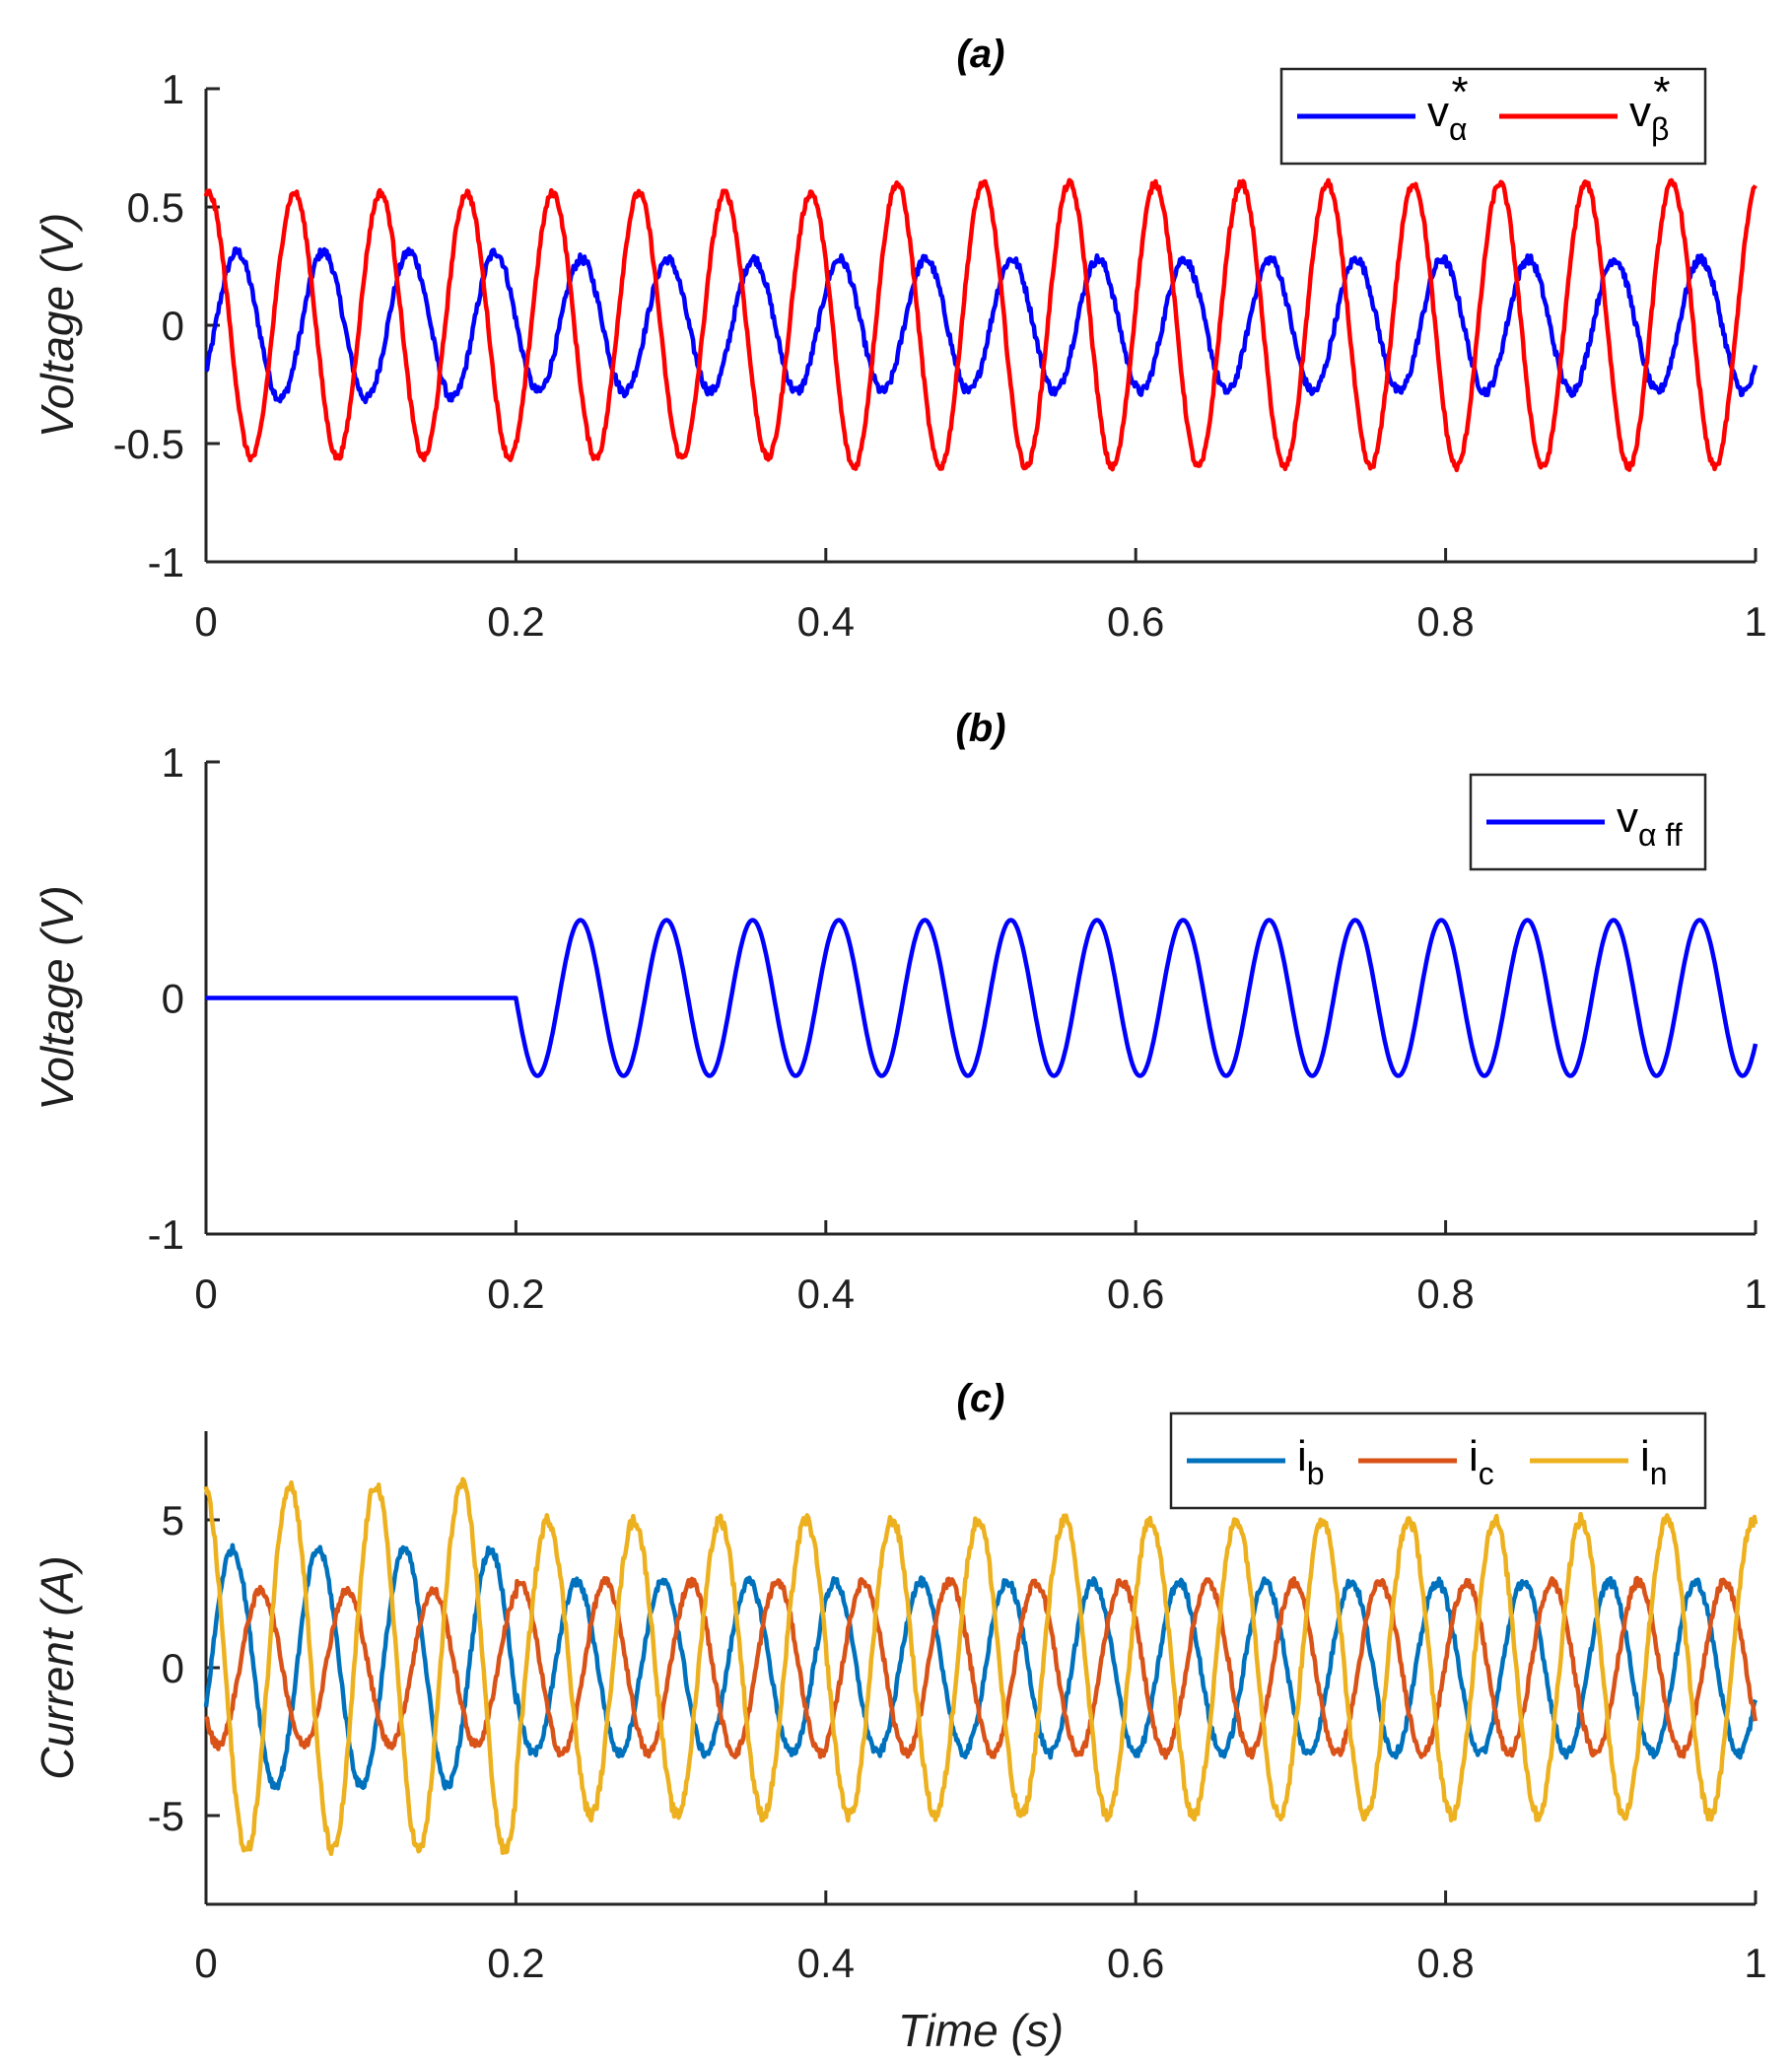 The height and width of the screenshot is (2060, 1792). I want to click on series-line-α-ff, so click(981, 998).